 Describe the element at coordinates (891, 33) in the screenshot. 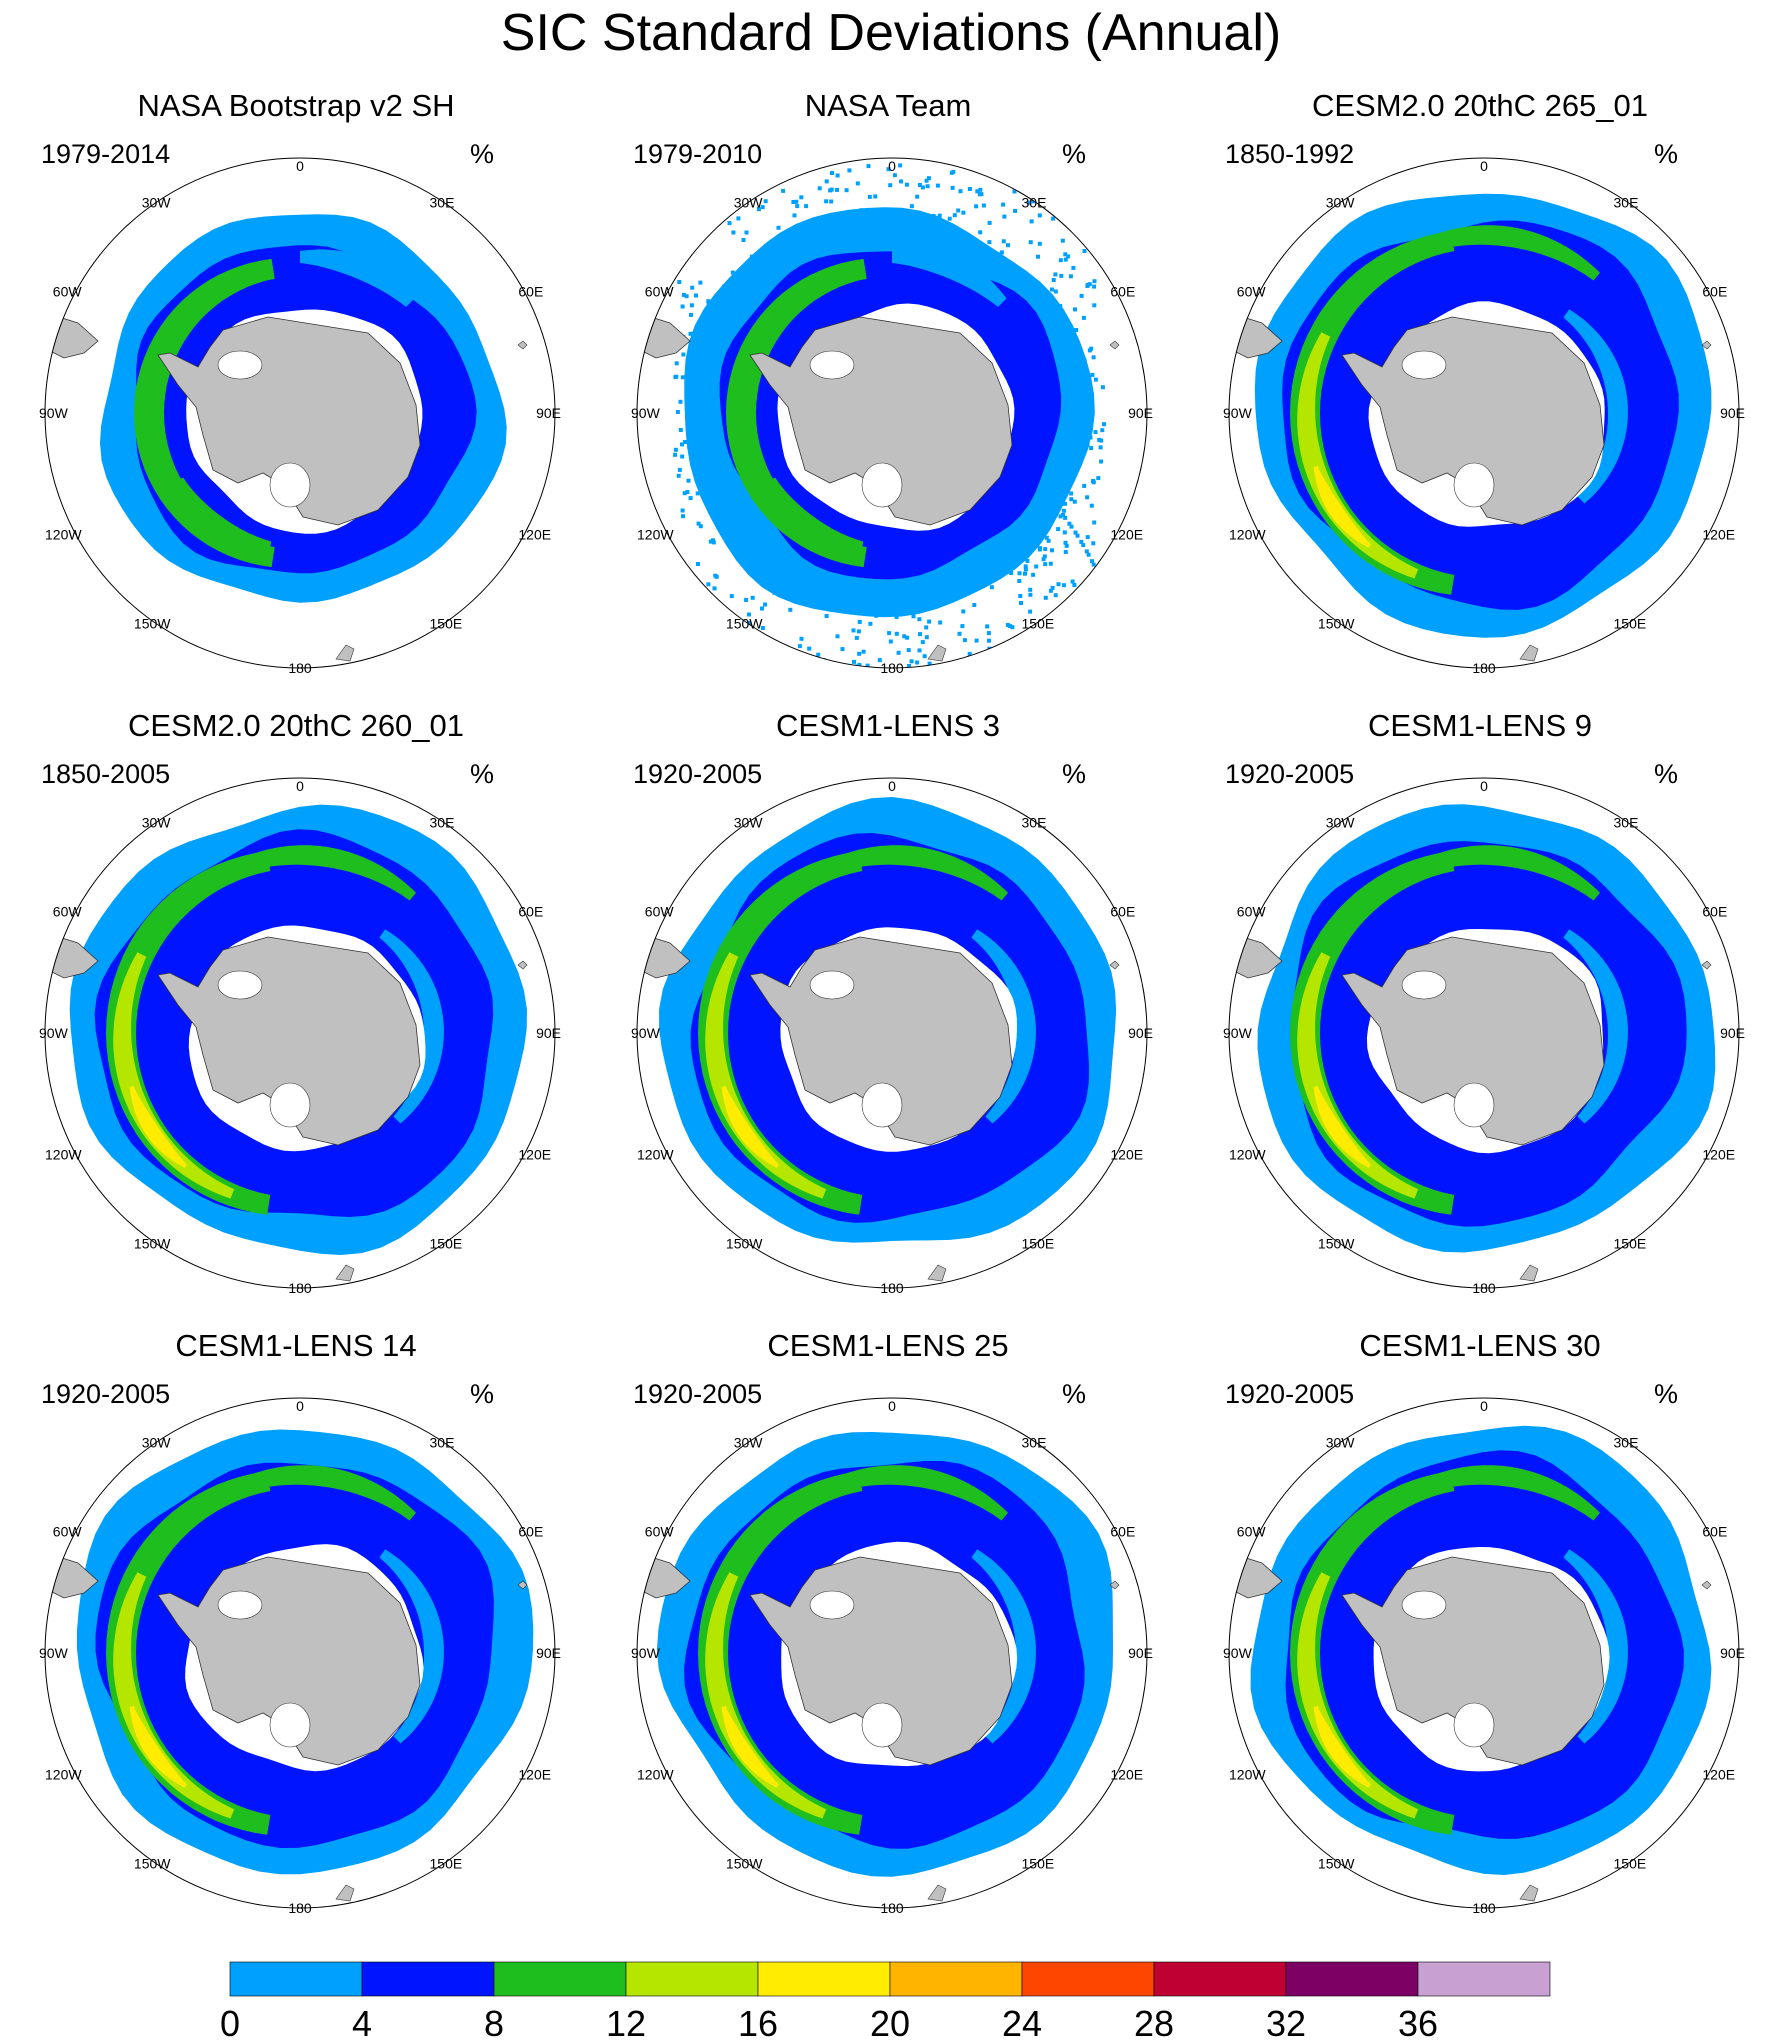

I see `figure-title: SIC Standard Deviations (Annual)` at that location.